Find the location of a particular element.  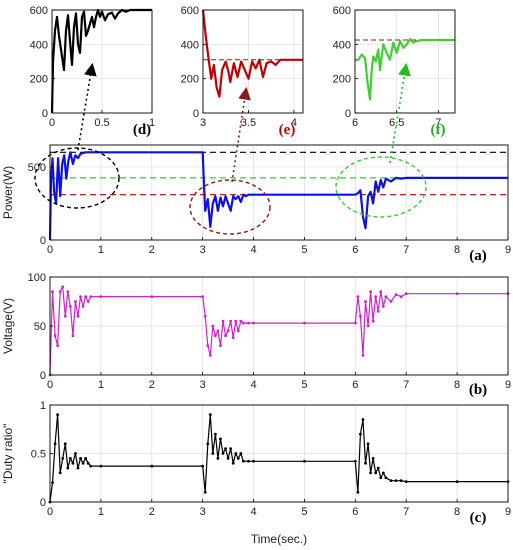

panel-label: (b) is located at coordinates (478, 390).